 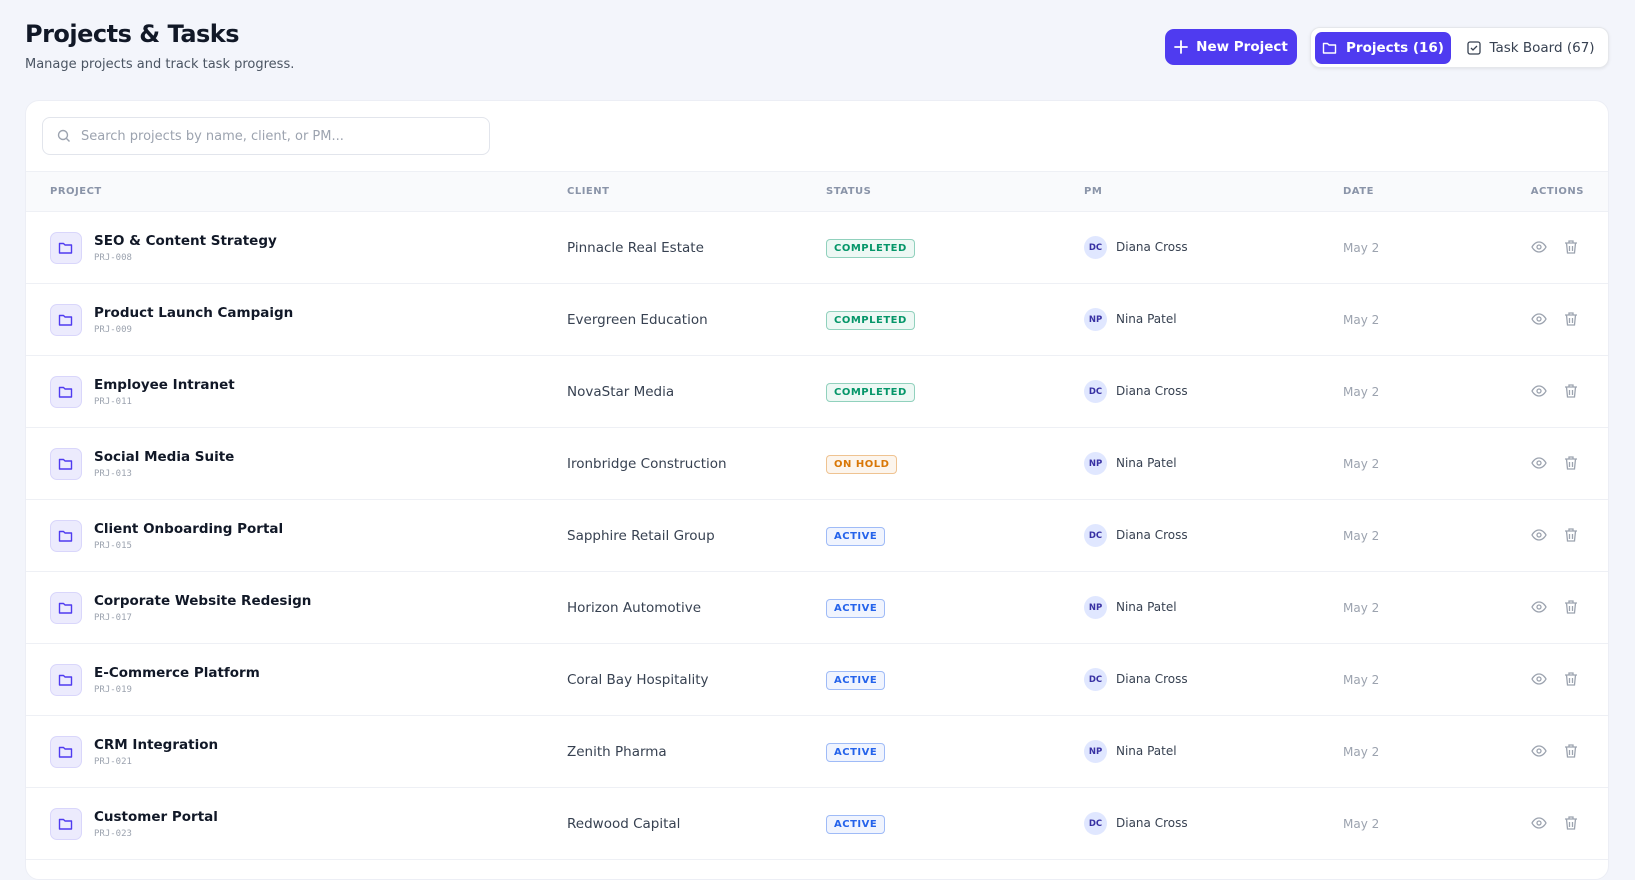 I want to click on project-name: E-Commerce Platform, so click(x=177, y=673).